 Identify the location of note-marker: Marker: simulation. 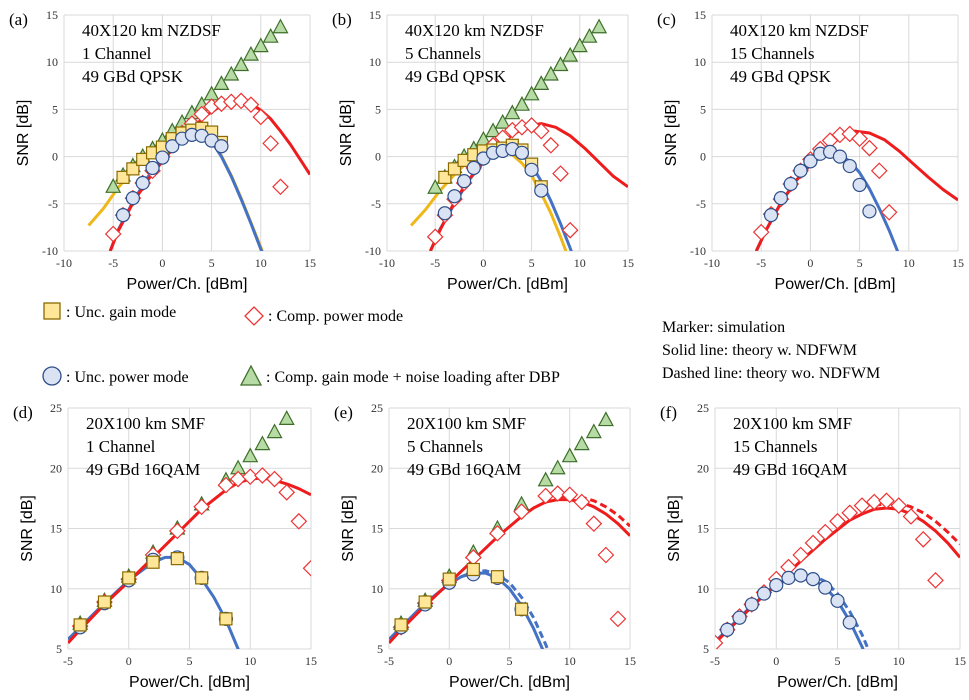
(723, 327).